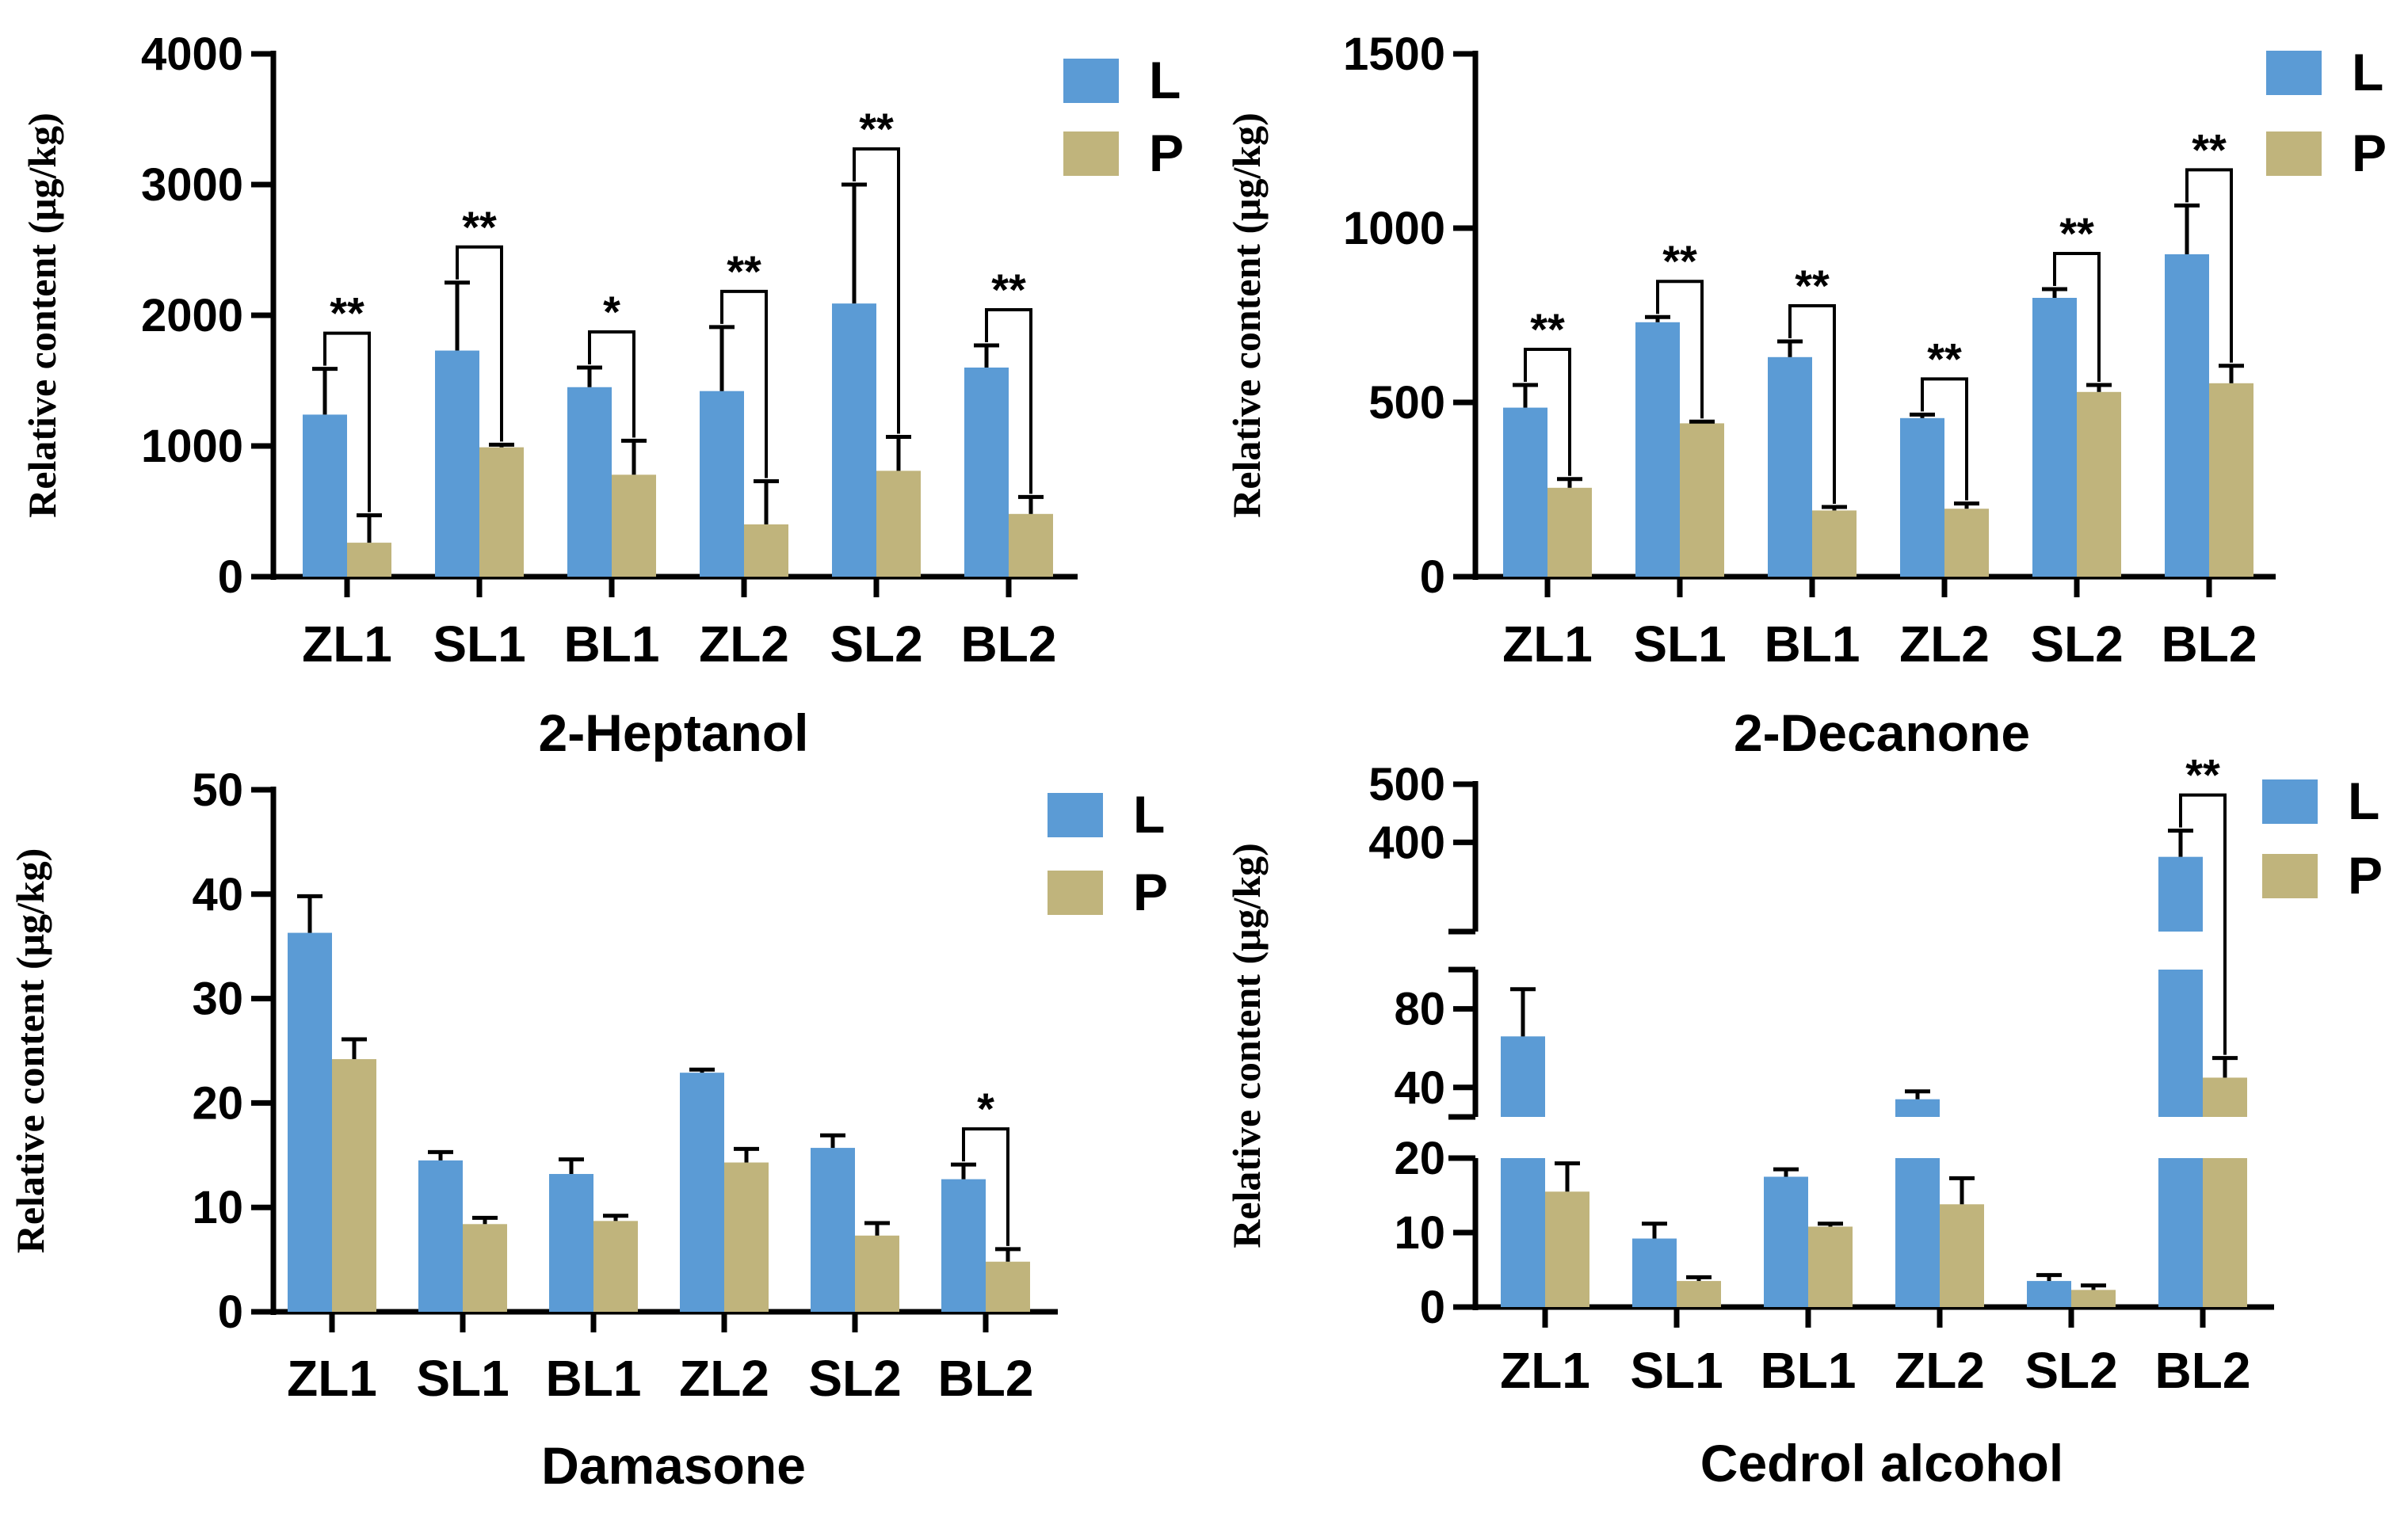 The width and height of the screenshot is (2408, 1513). What do you see at coordinates (673, 732) in the screenshot?
I see `chart-title: 2-Heptanol` at bounding box center [673, 732].